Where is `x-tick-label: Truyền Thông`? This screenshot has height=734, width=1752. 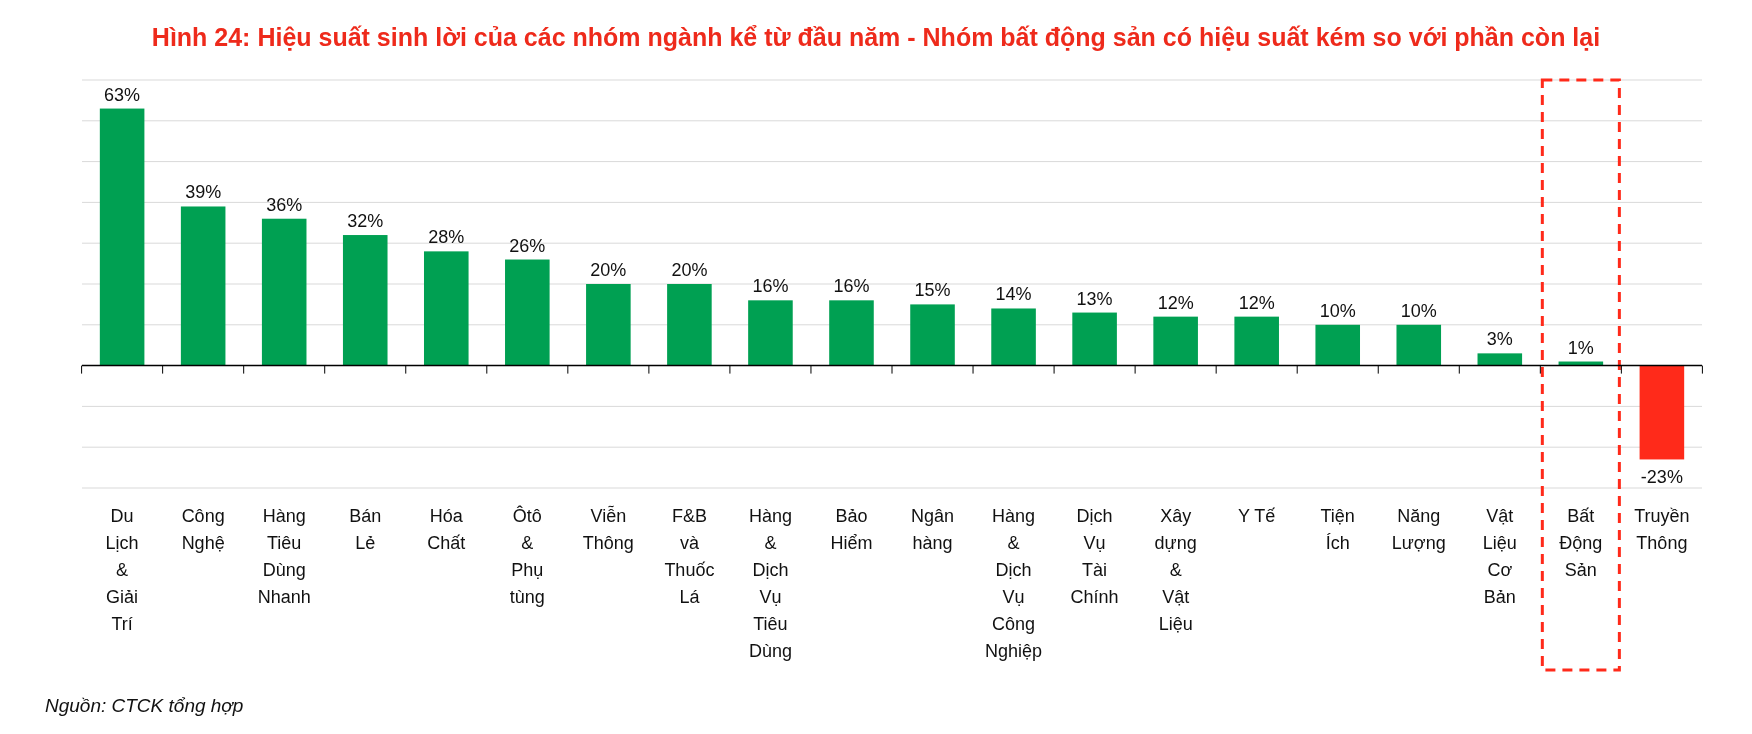
x-tick-label: Truyền Thông is located at coordinates (1662, 529).